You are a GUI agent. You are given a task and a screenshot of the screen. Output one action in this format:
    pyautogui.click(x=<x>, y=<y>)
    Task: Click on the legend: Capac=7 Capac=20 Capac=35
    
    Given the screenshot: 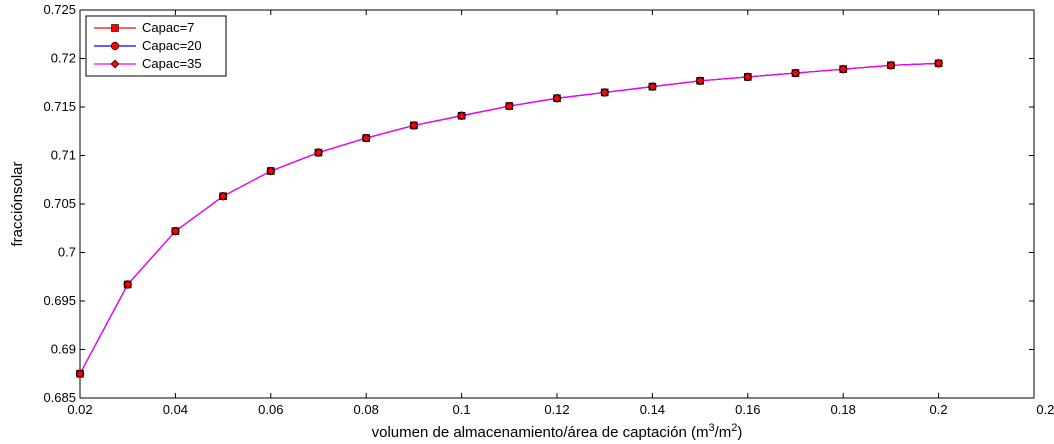 What is the action you would take?
    pyautogui.click(x=156, y=46)
    